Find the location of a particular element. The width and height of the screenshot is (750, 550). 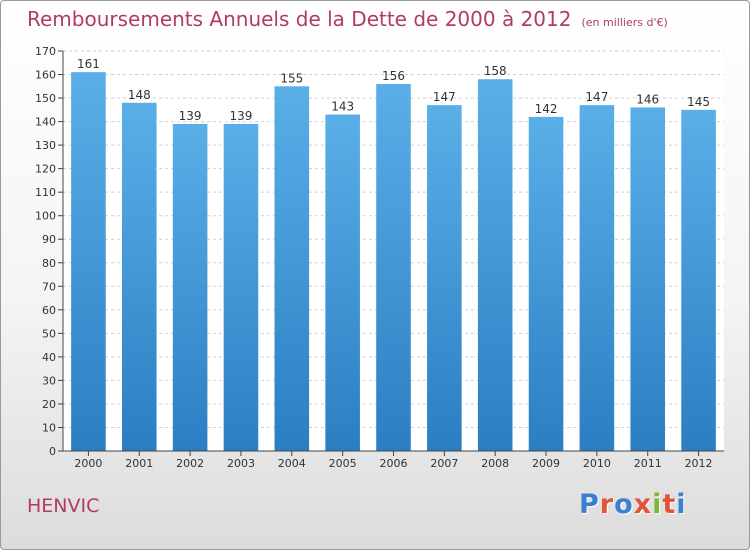

y-tick-label: 110 is located at coordinates (45, 192).